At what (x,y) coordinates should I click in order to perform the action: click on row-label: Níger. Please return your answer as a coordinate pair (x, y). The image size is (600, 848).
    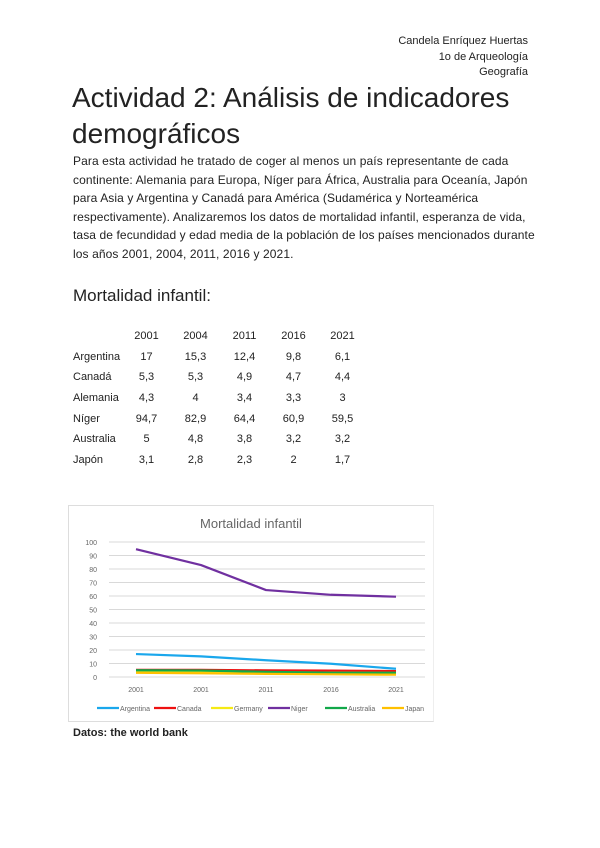
    Looking at the image, I should click on (86, 418).